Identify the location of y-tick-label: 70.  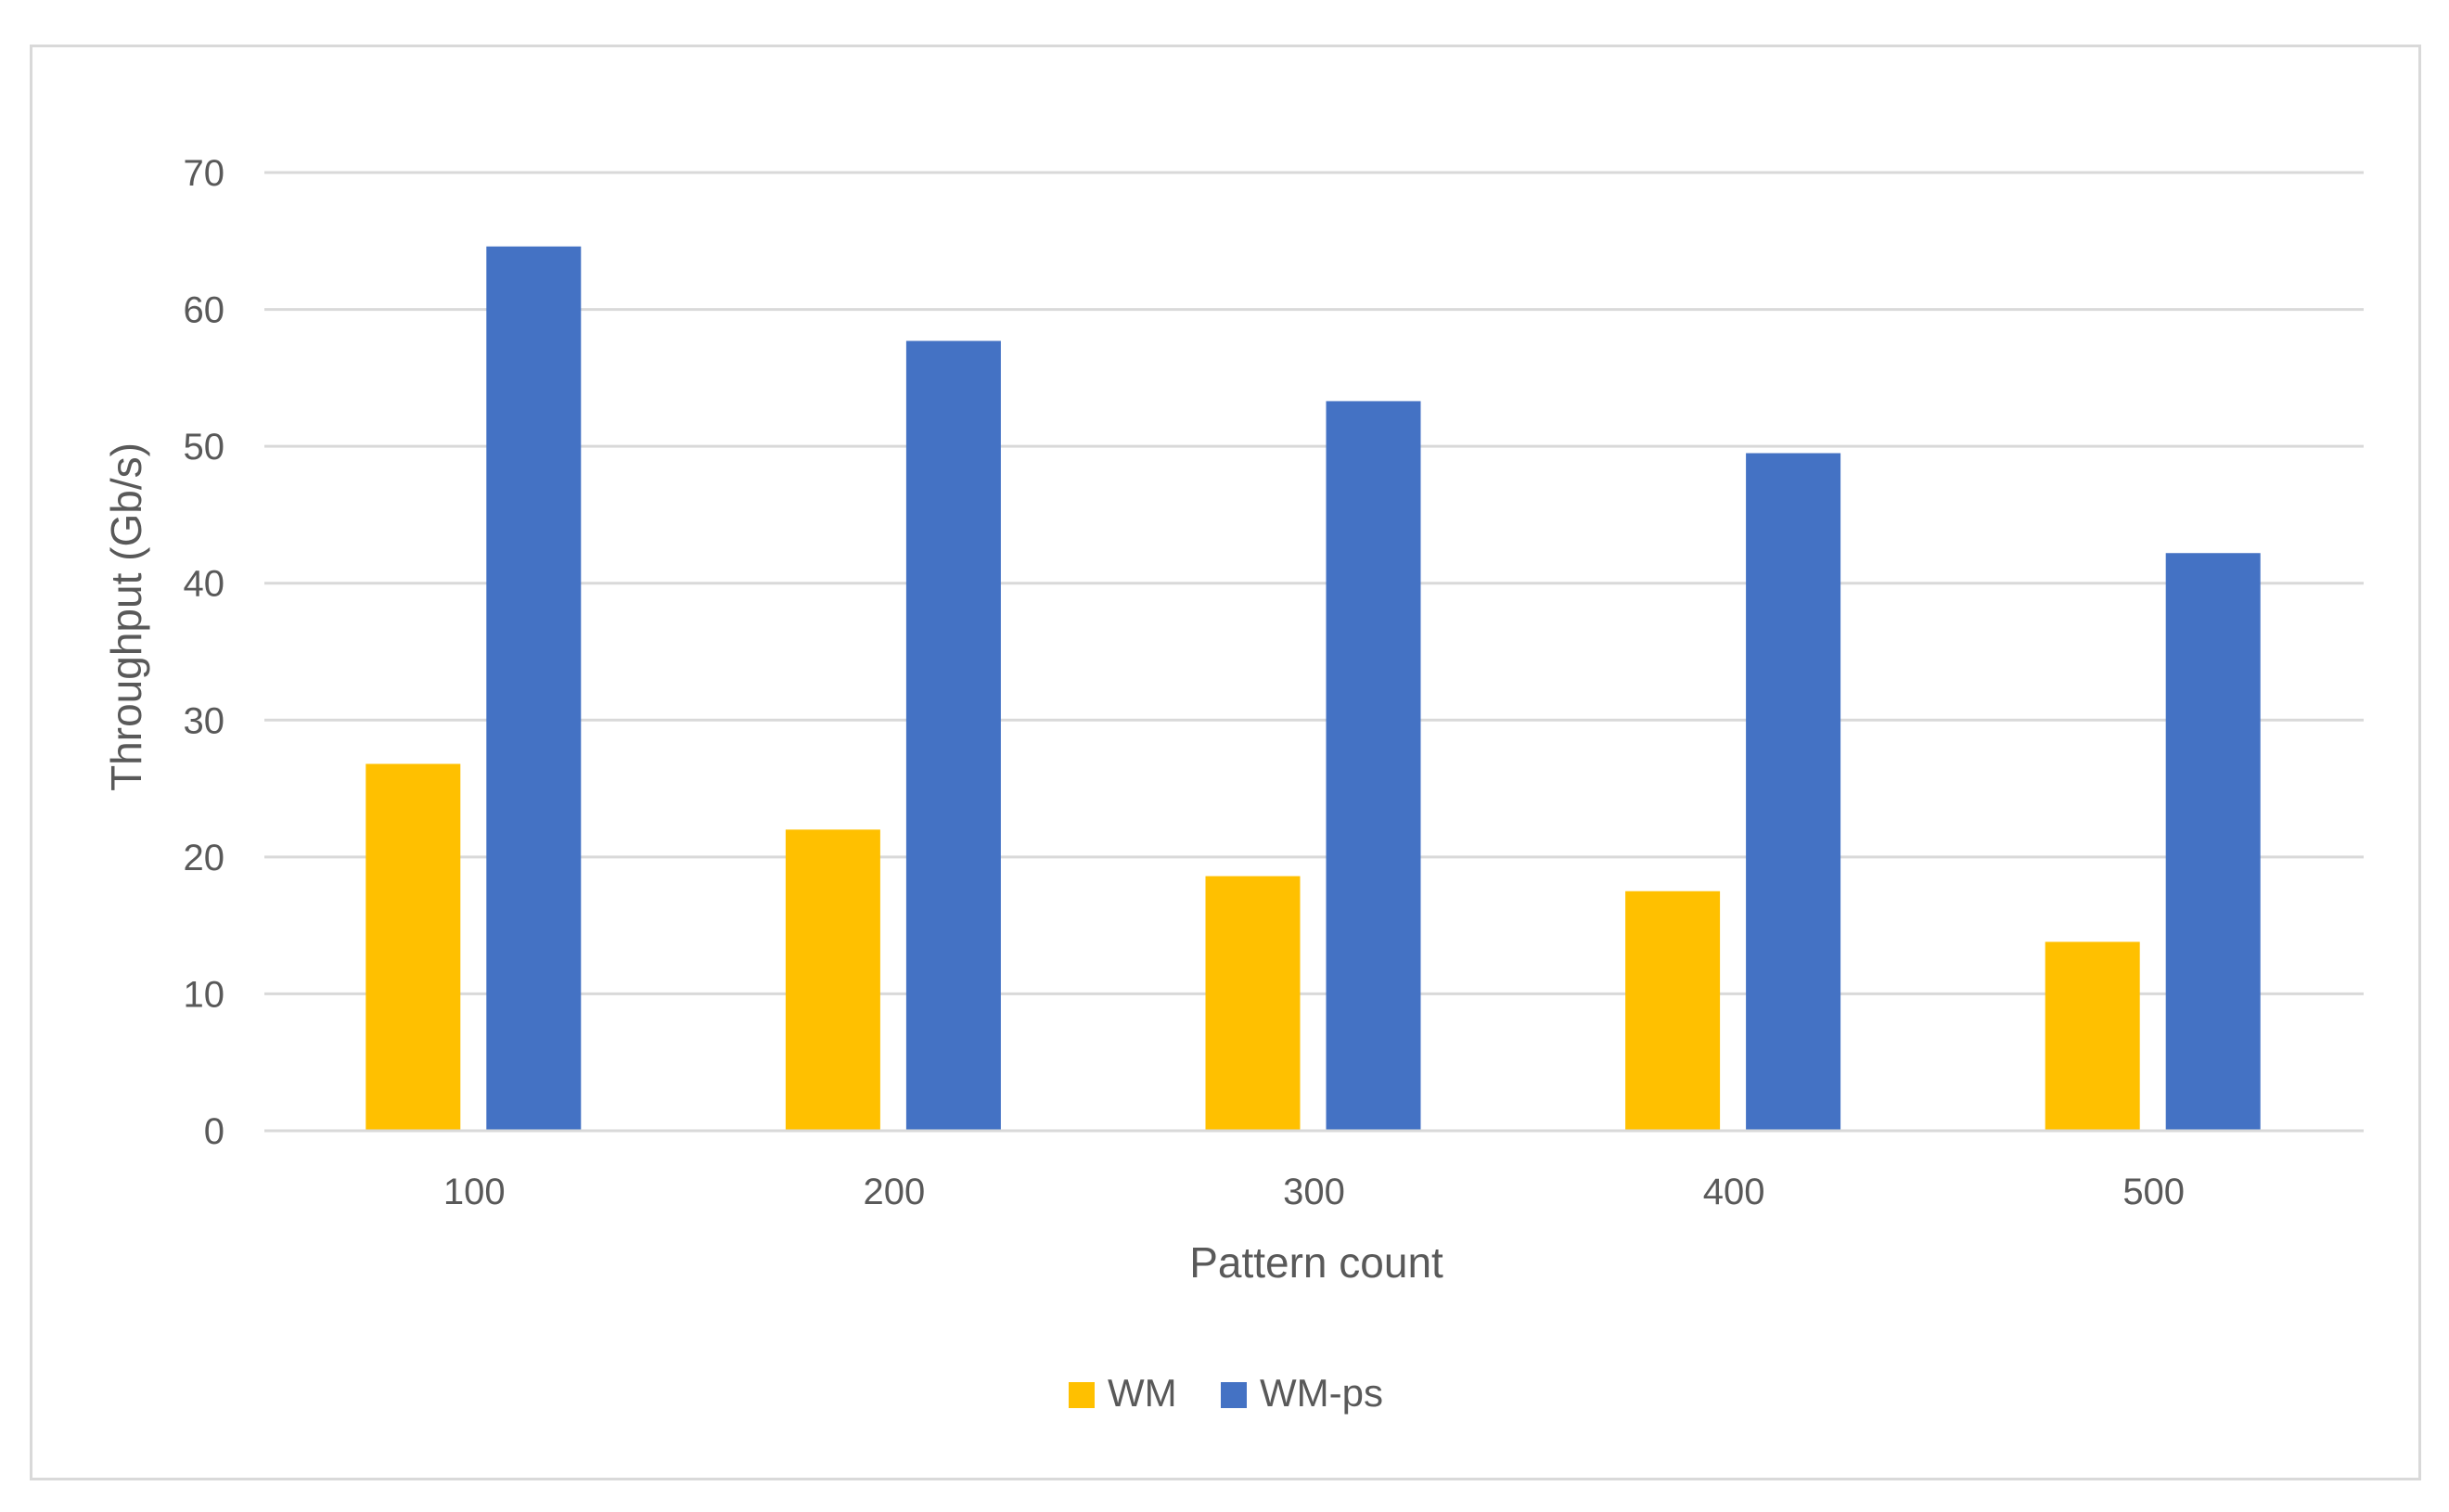
(204, 173).